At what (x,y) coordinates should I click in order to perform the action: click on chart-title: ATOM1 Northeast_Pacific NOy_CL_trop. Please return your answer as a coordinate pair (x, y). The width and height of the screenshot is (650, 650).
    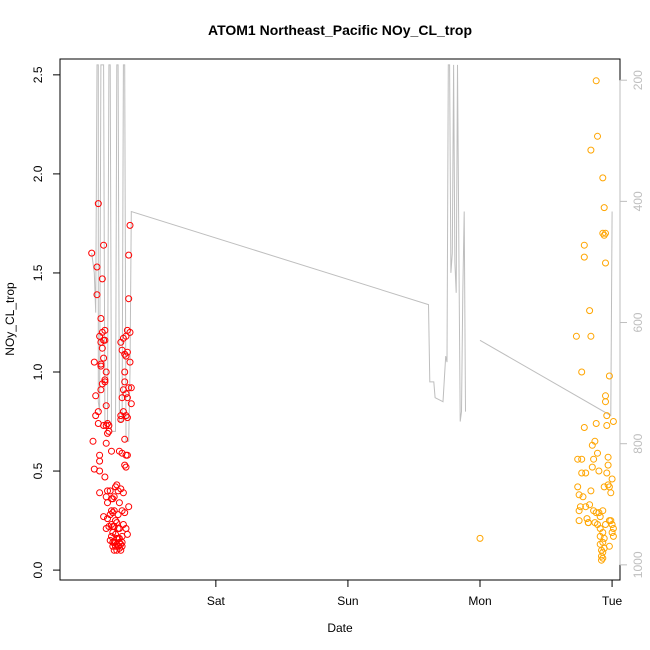
    Looking at the image, I should click on (340, 30).